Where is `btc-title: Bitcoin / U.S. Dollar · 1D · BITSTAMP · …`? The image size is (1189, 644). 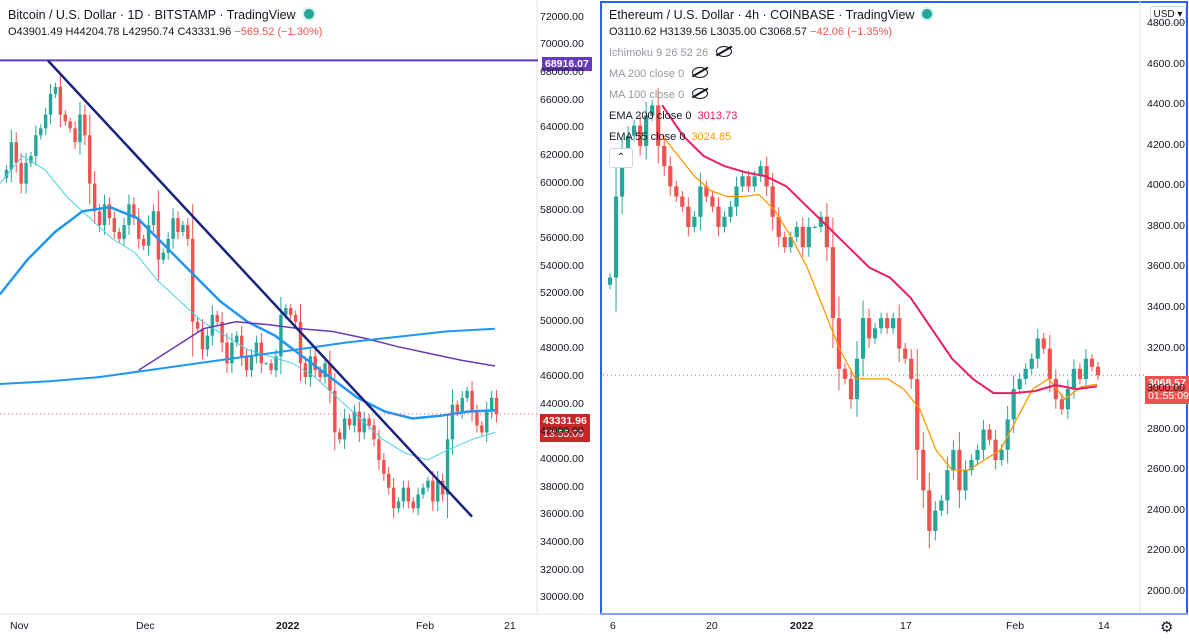 btc-title: Bitcoin / U.S. Dollar · 1D · BITSTAMP · … is located at coordinates (152, 15).